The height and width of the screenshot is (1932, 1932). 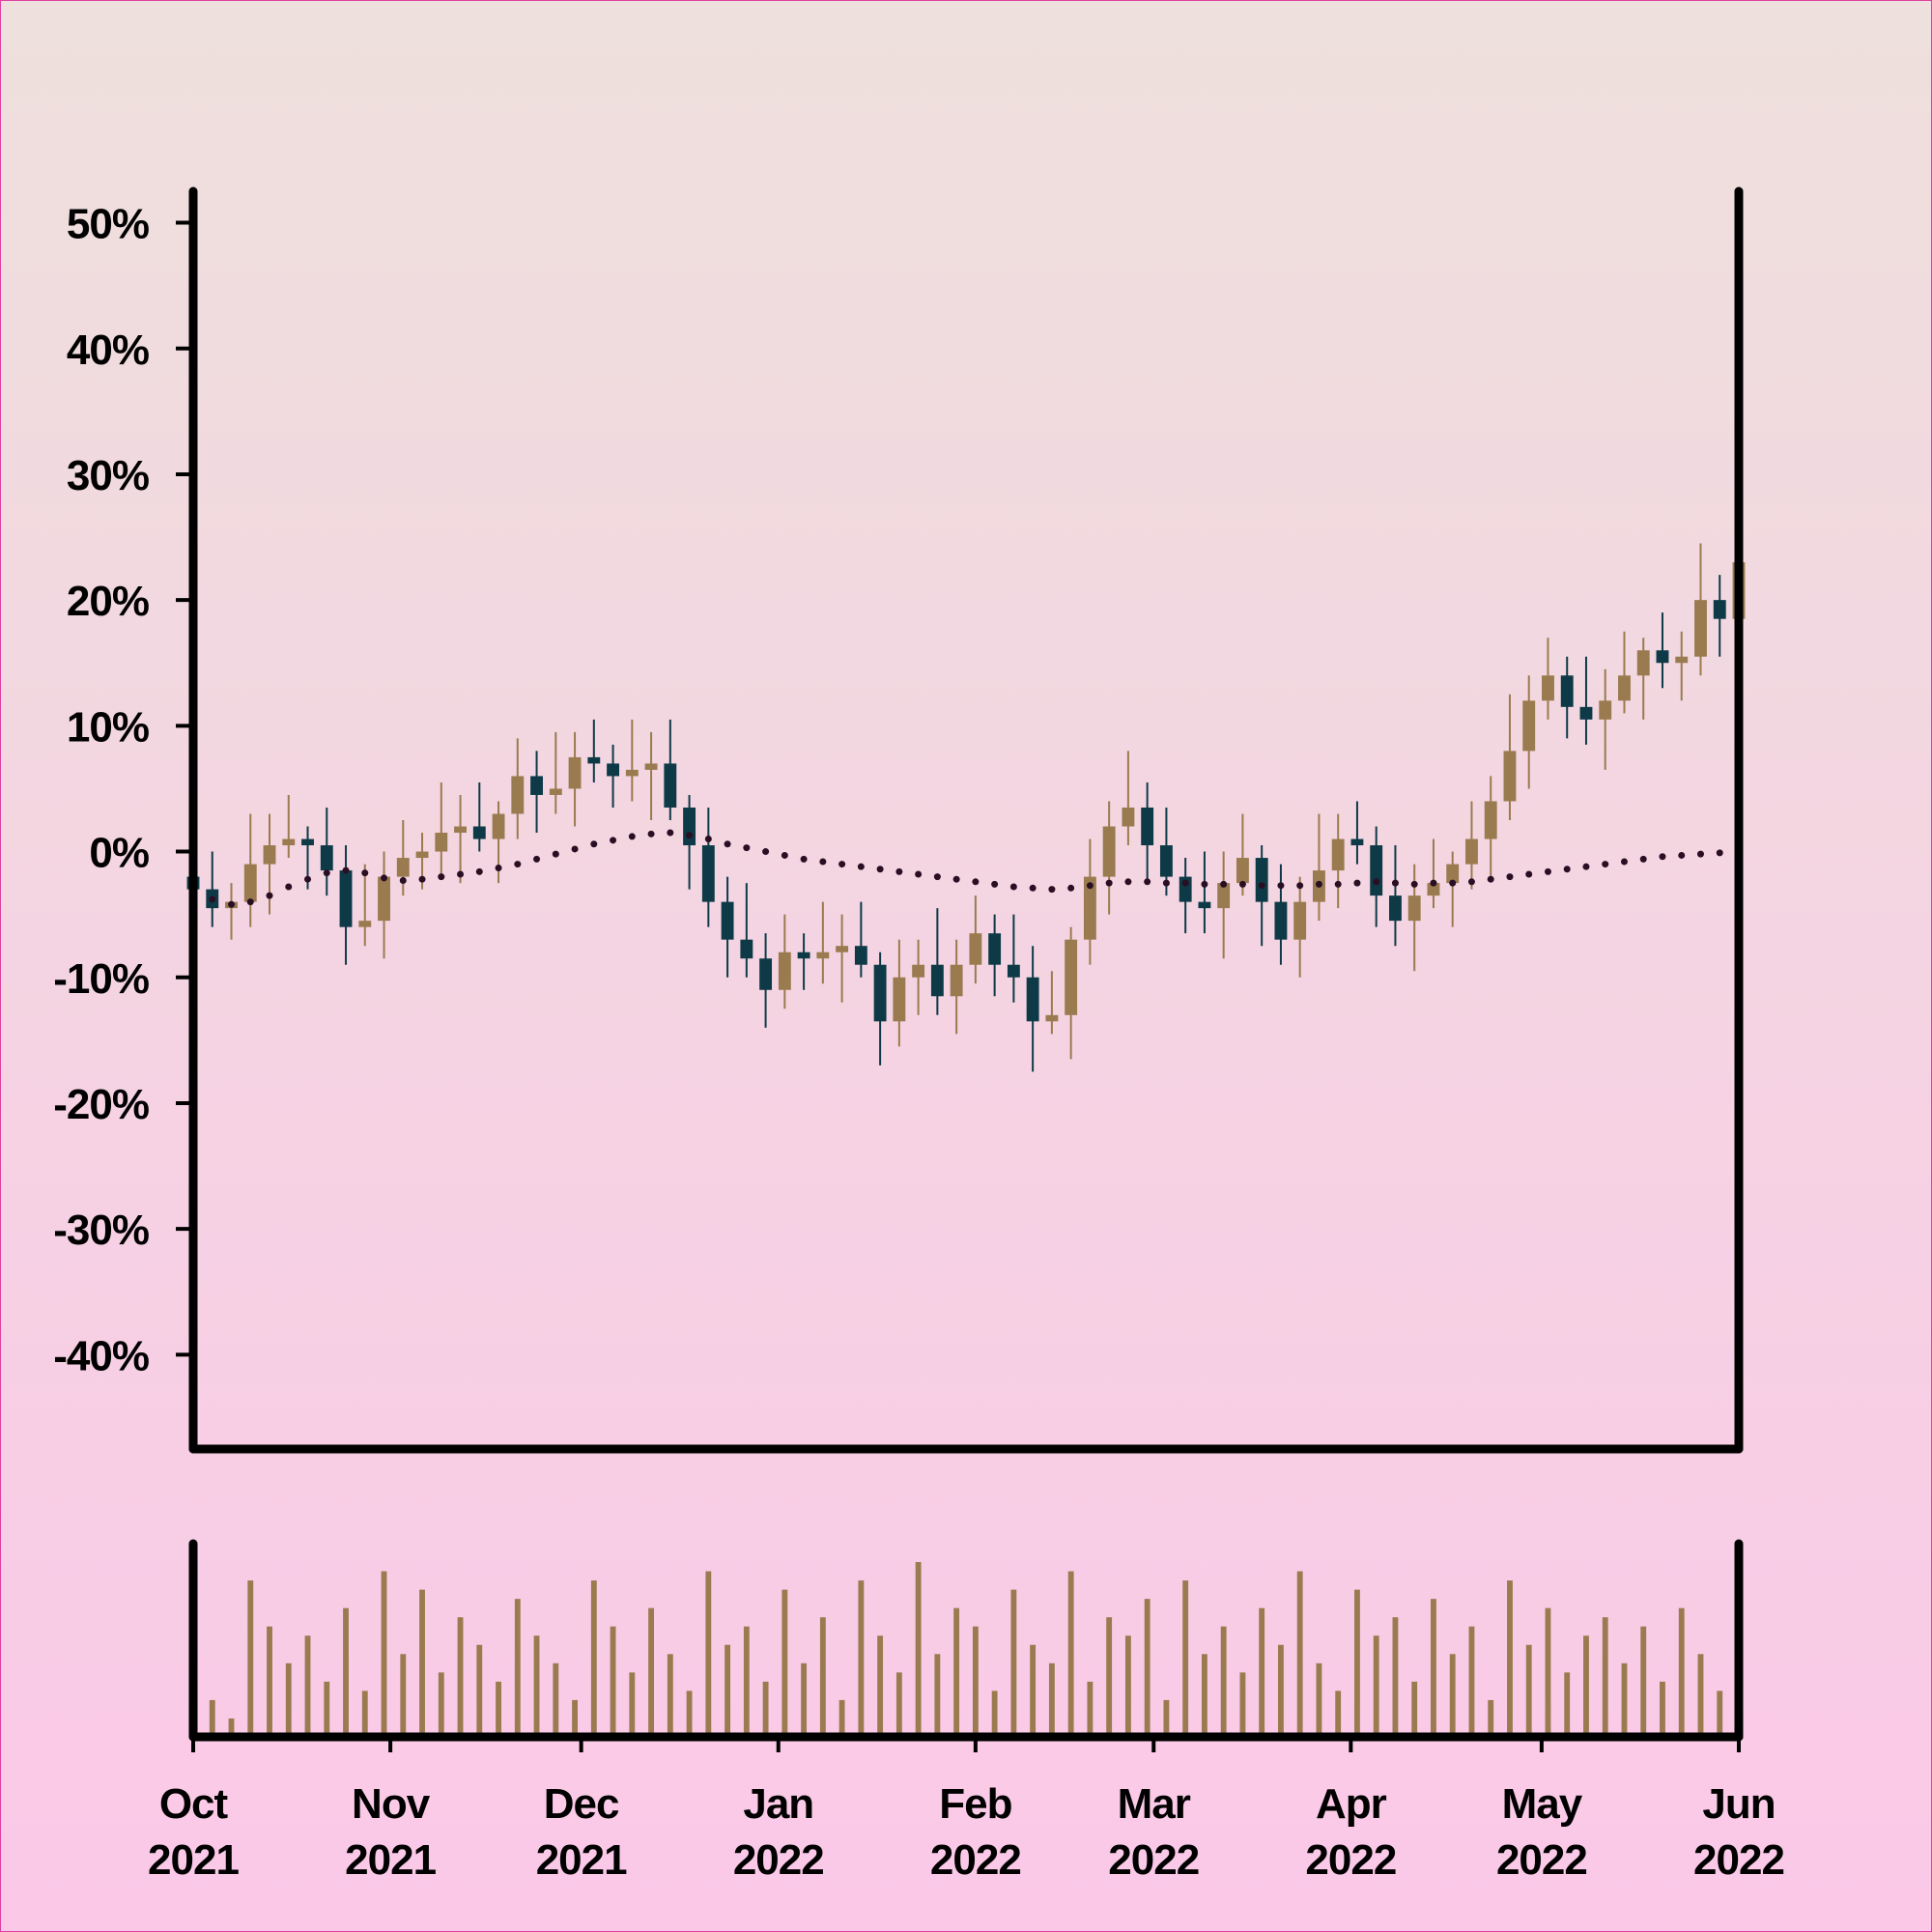 What do you see at coordinates (119, 853) in the screenshot?
I see `y-tick-label: 0%` at bounding box center [119, 853].